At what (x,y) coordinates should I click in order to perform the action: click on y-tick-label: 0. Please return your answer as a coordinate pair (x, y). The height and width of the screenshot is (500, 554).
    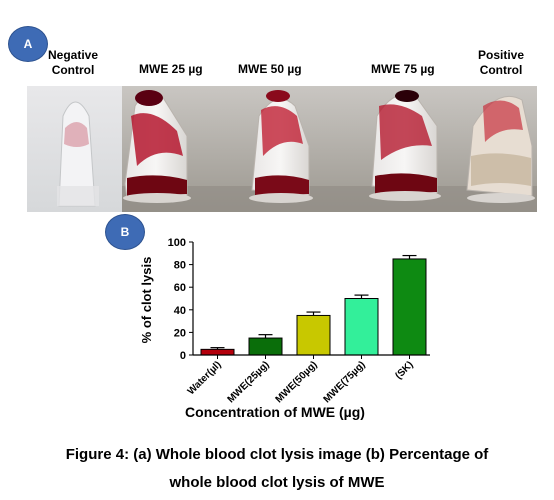
    Looking at the image, I should click on (183, 356).